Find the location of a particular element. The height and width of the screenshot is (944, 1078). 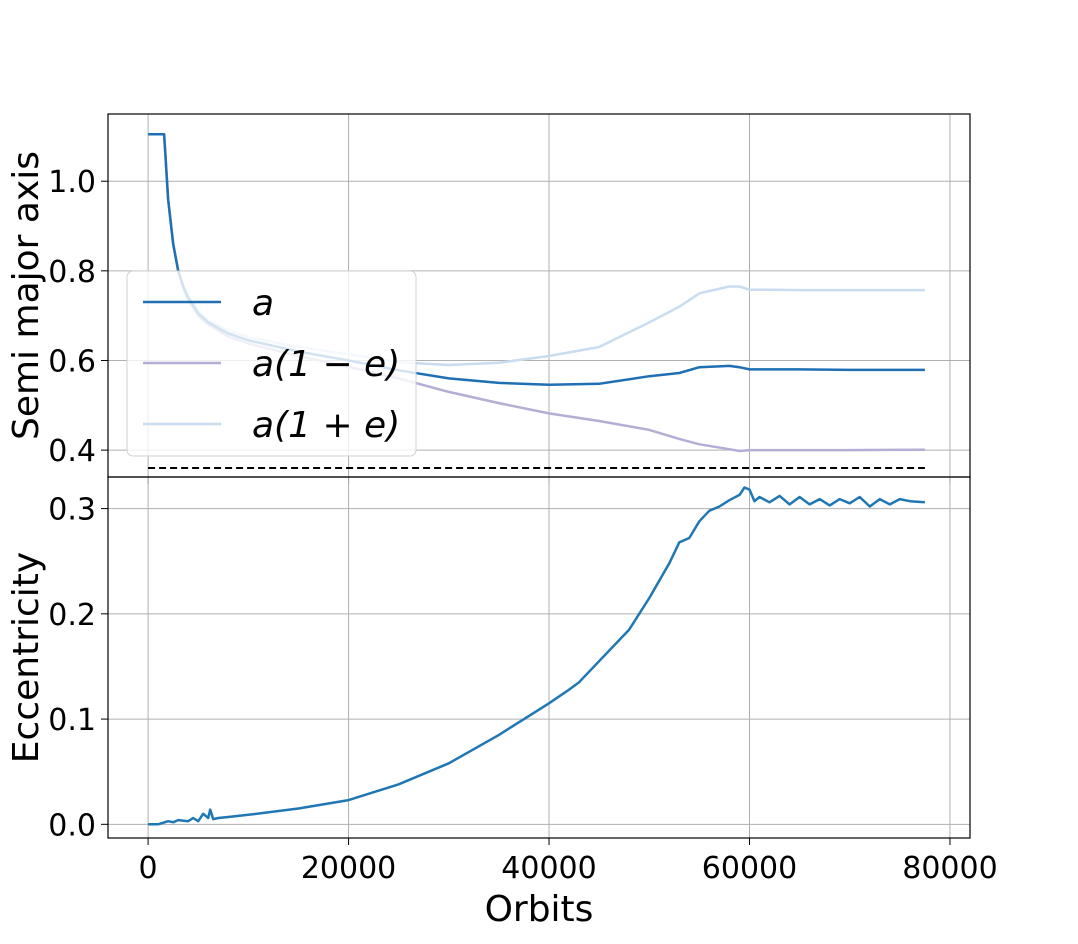

x-tick-label: 20000 is located at coordinates (348, 868).